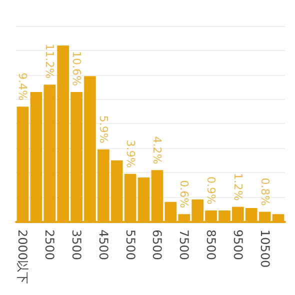 This screenshot has height=295, width=295. I want to click on data-label: 4.2%, so click(157, 150).